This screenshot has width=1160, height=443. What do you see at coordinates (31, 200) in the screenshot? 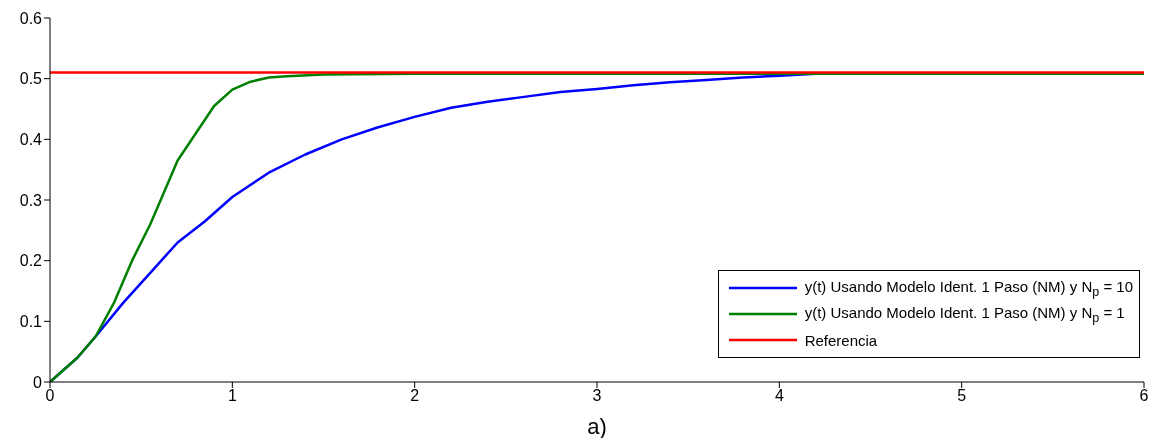
I see `y-tick-label: 0.3` at bounding box center [31, 200].